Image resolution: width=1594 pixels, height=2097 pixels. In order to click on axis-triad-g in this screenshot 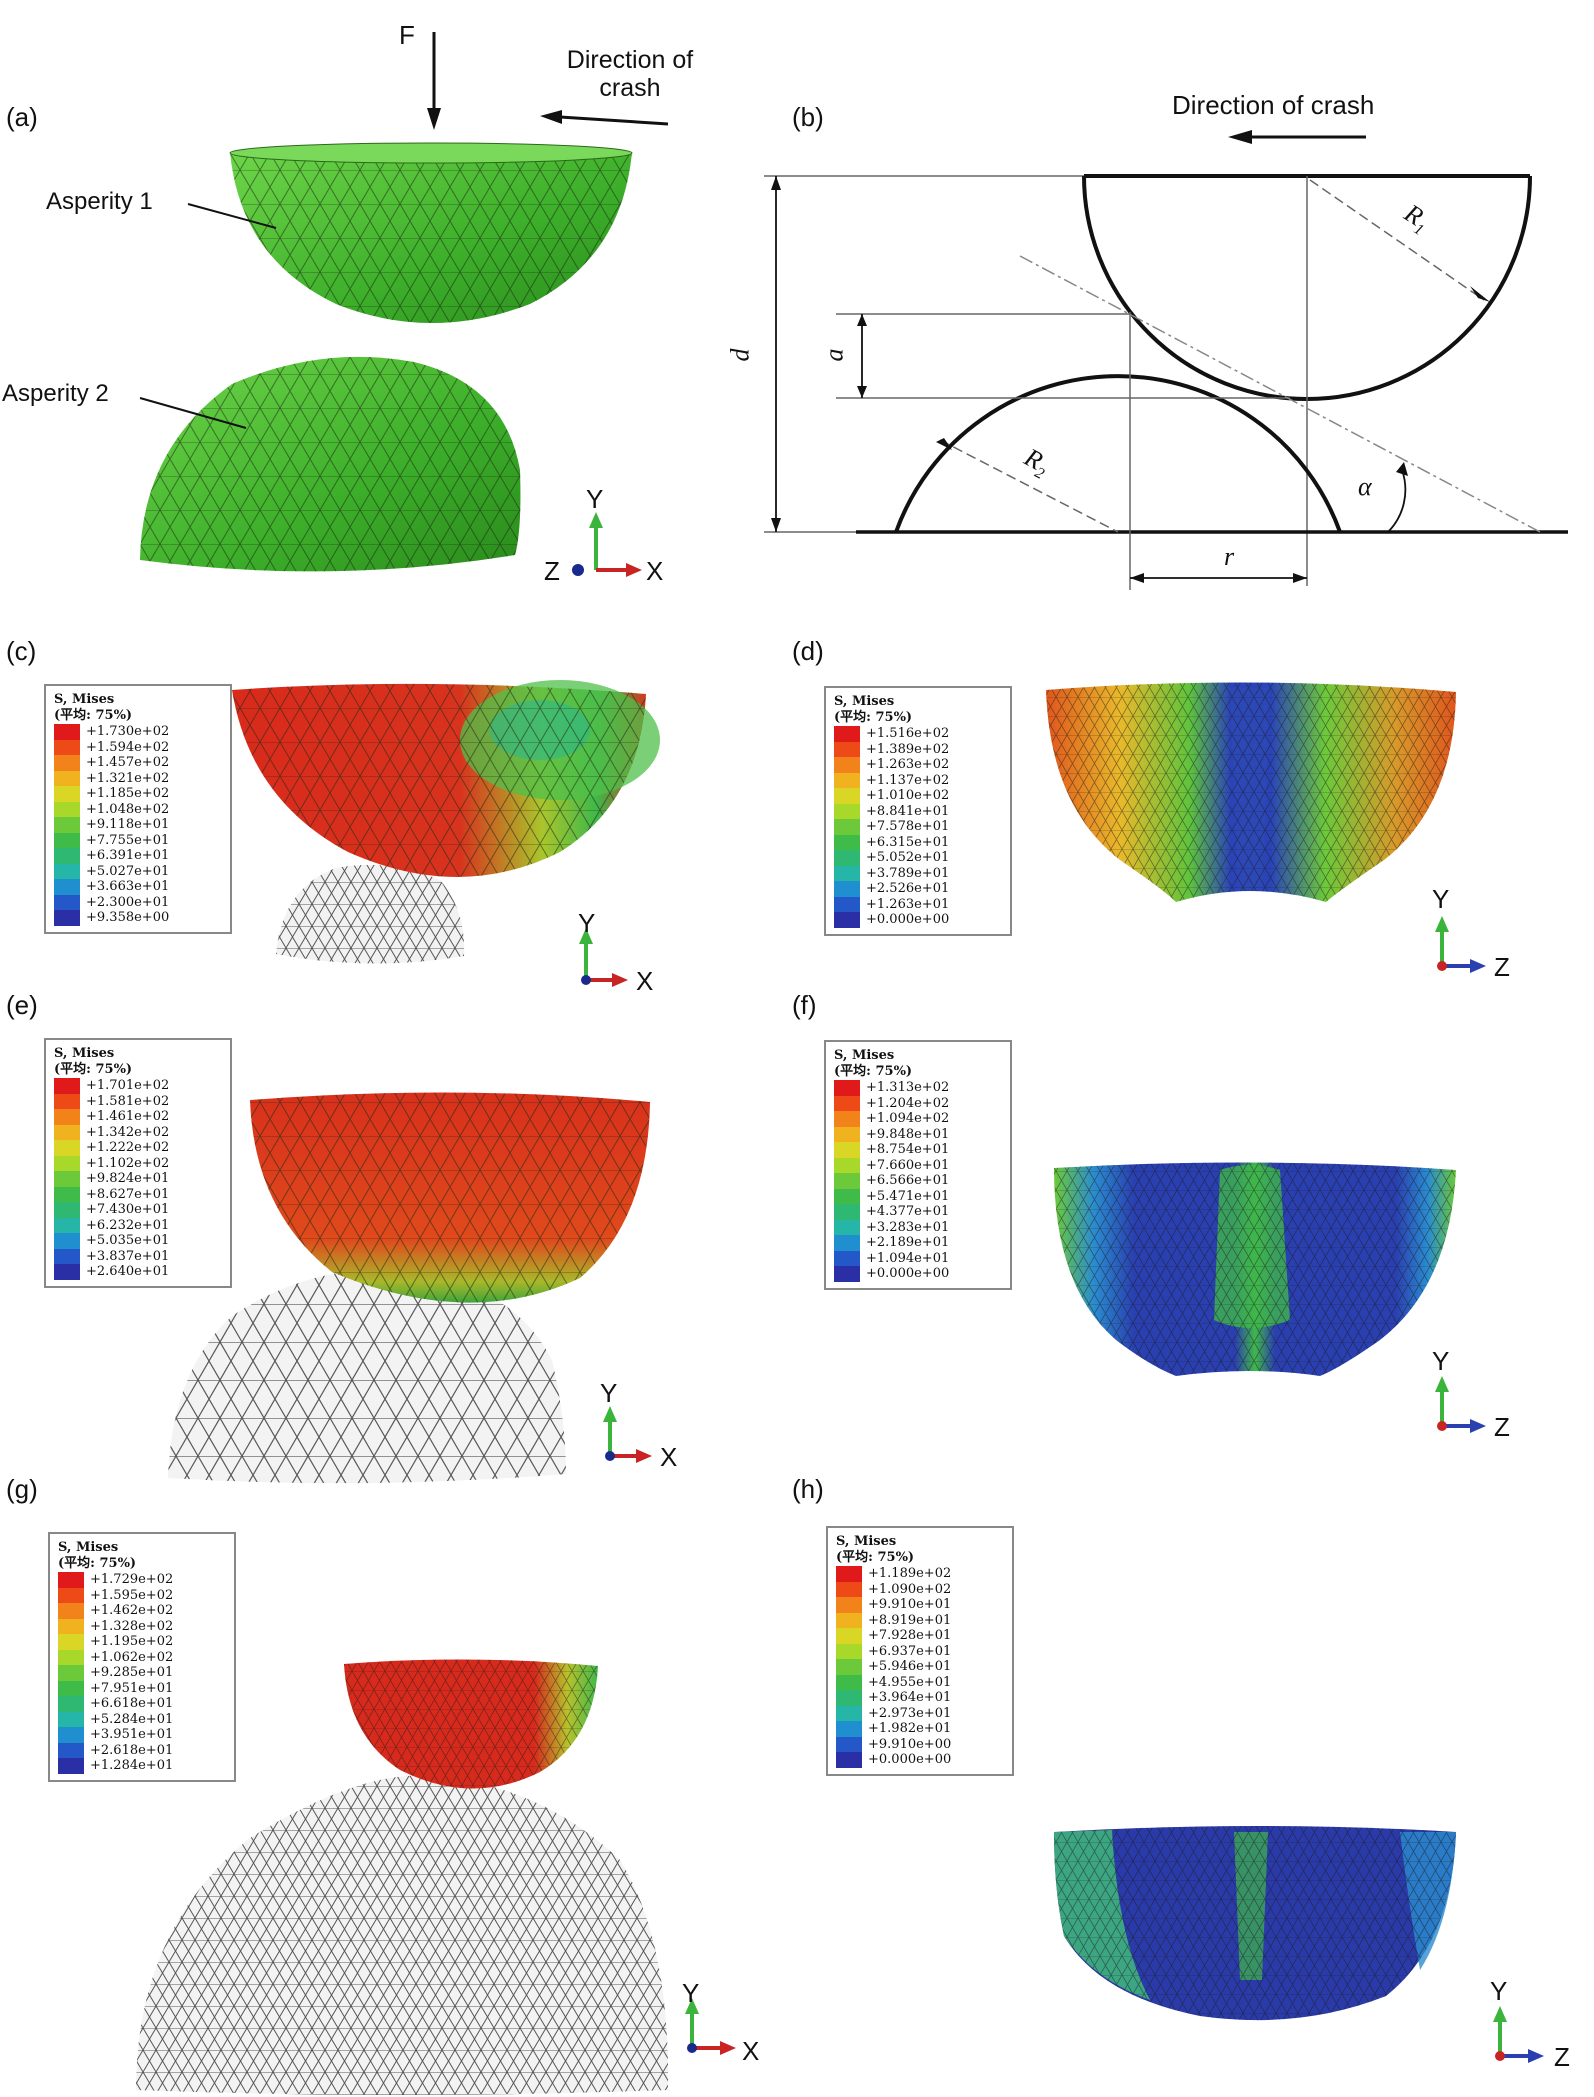, I will do `click(710, 2026)`.